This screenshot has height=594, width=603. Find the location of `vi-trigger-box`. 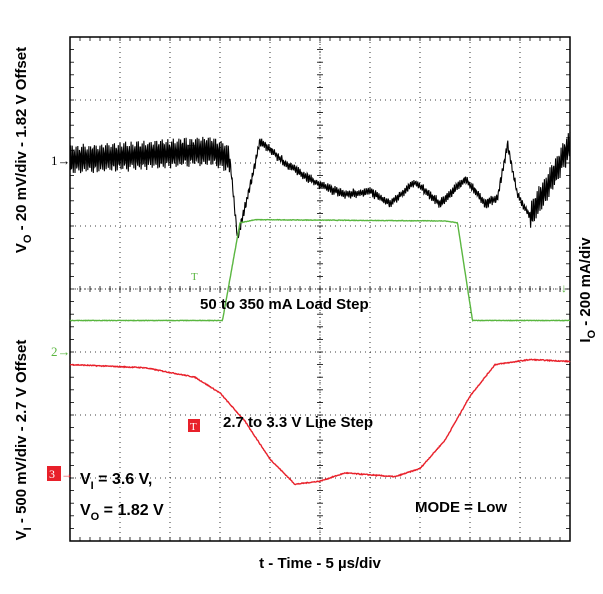

vi-trigger-box is located at coordinates (194, 425).